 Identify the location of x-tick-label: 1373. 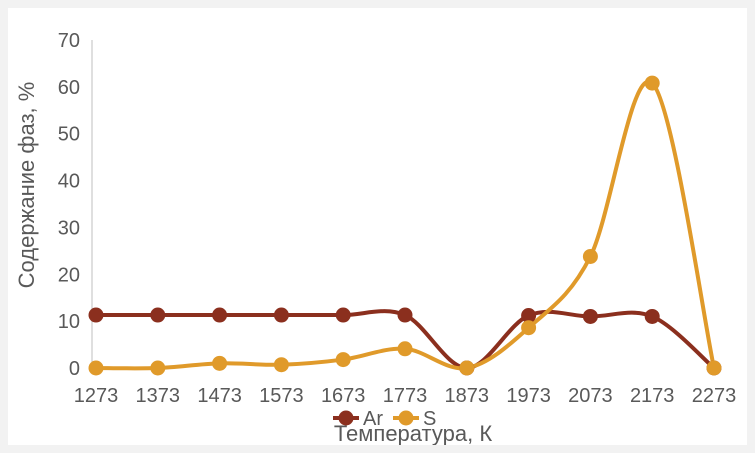
(158, 396).